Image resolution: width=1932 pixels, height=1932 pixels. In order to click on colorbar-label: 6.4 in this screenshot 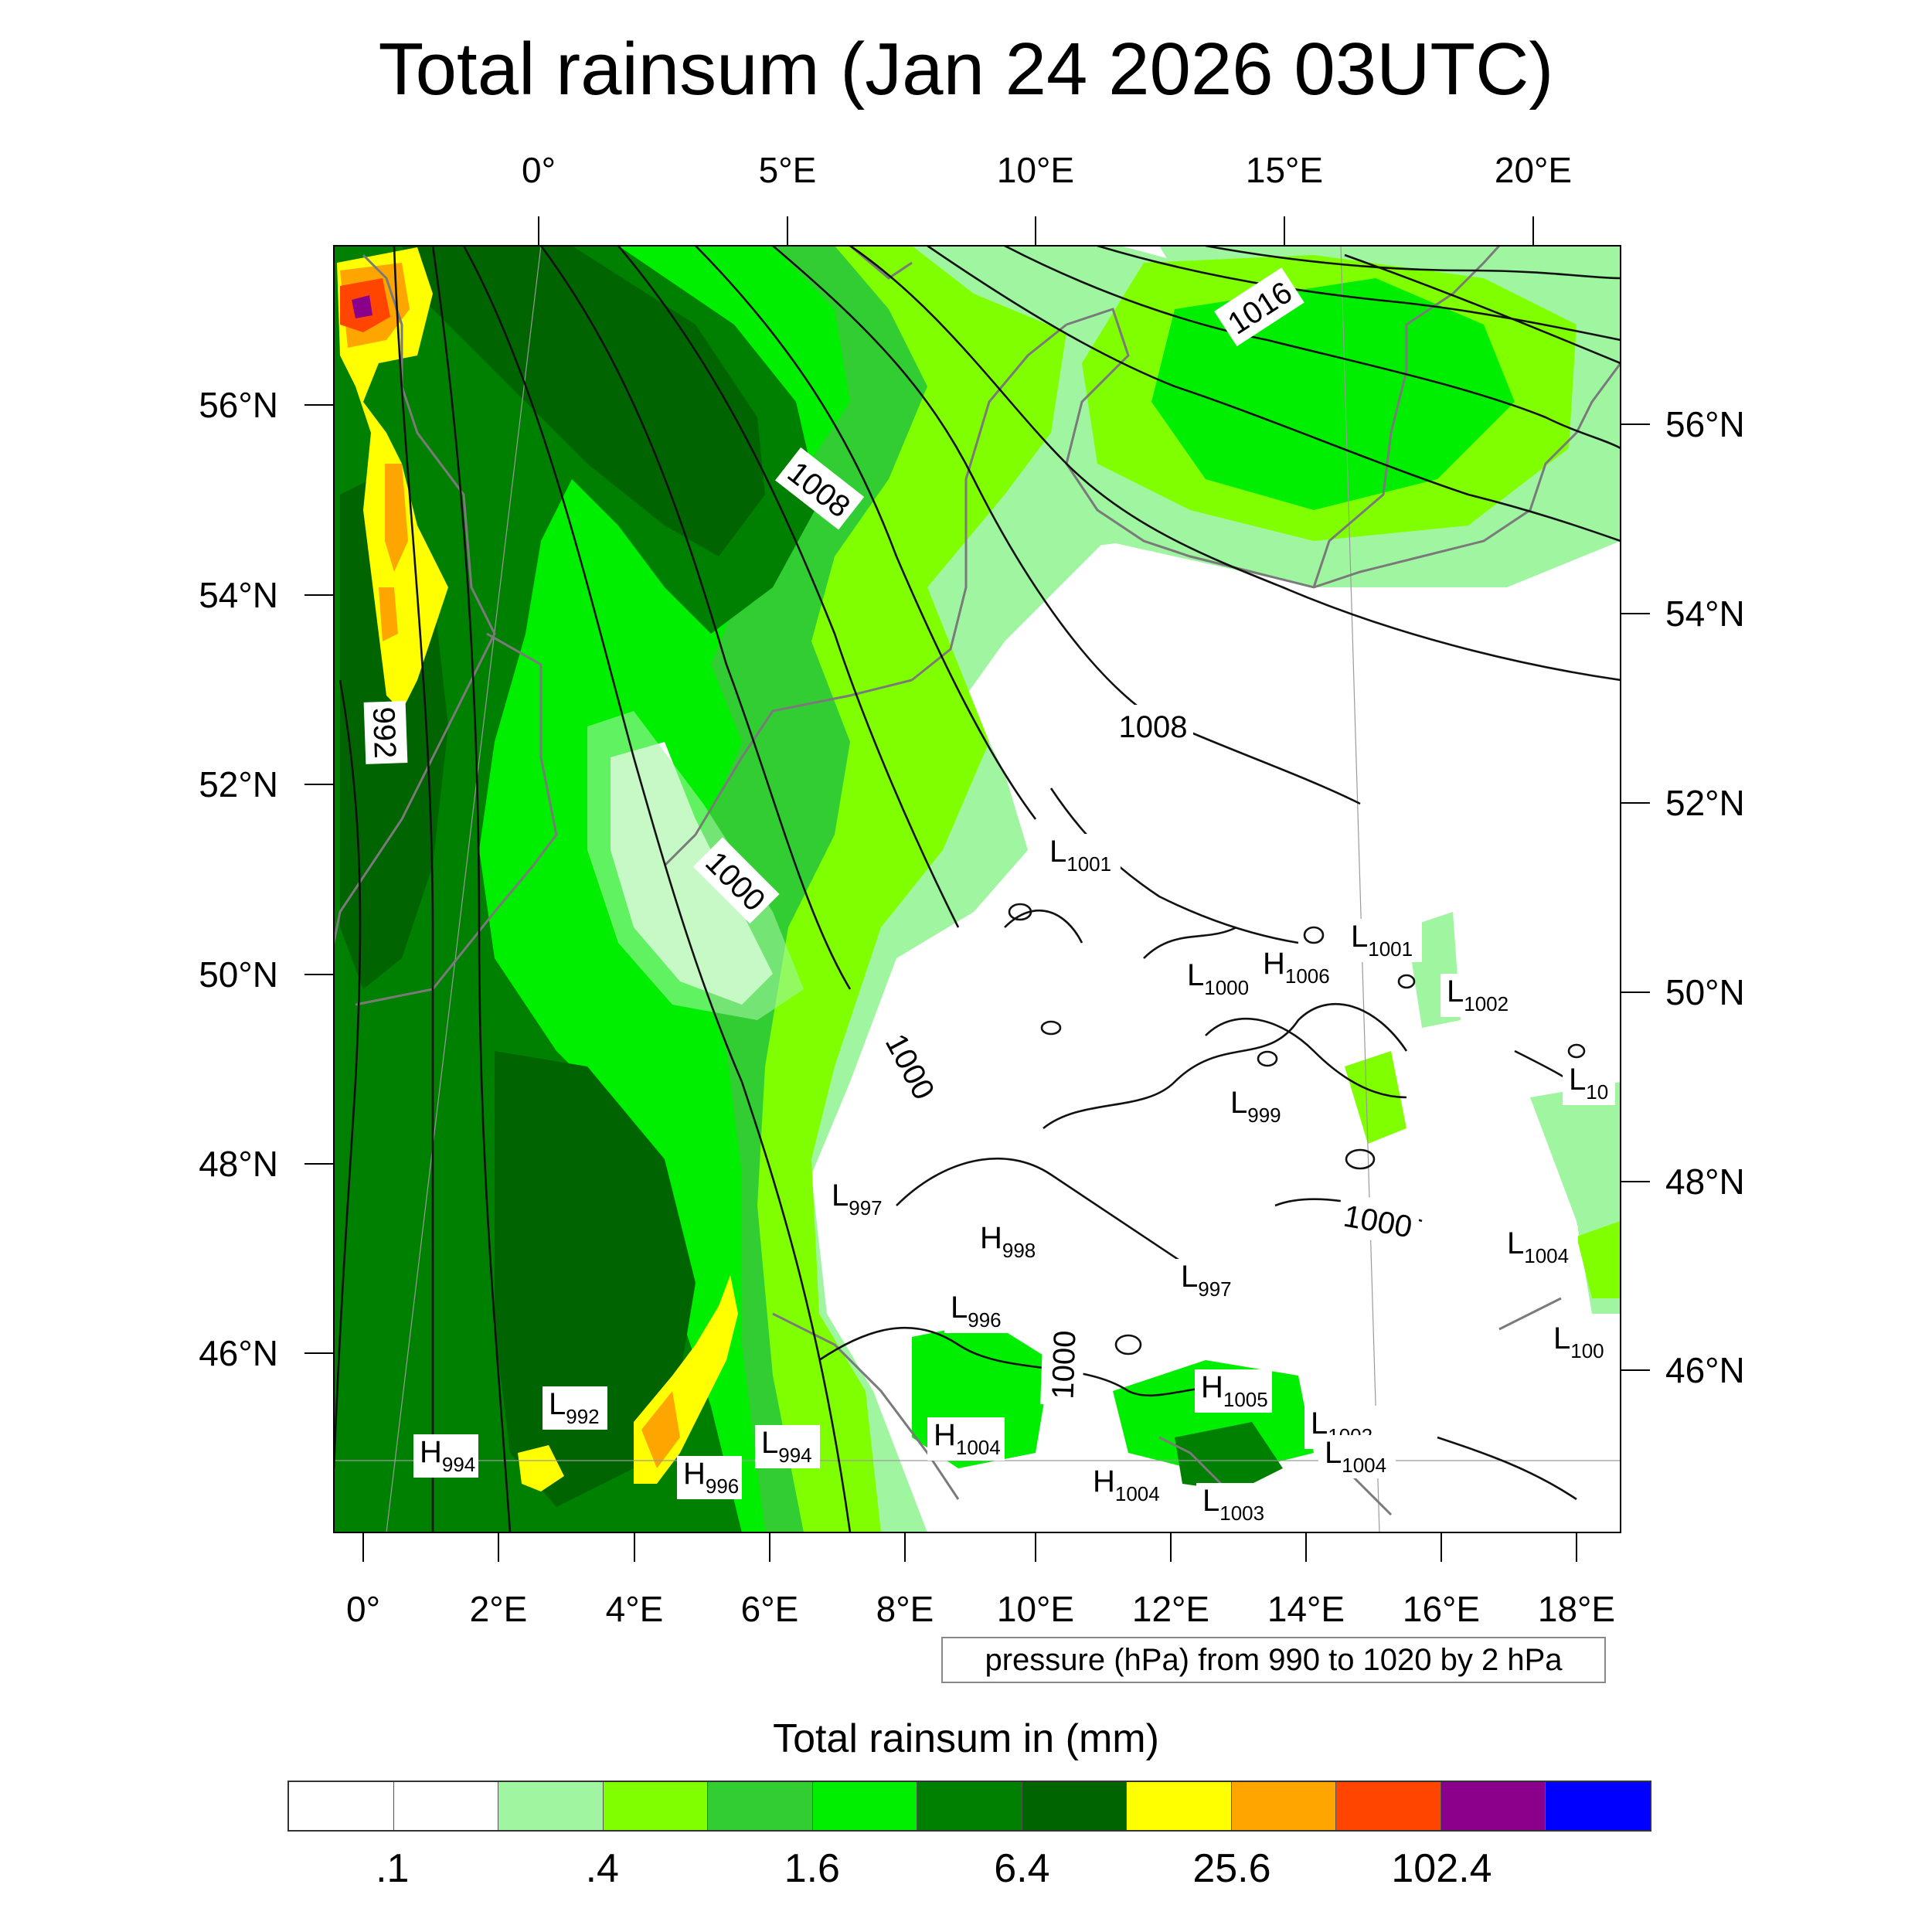, I will do `click(1022, 1869)`.